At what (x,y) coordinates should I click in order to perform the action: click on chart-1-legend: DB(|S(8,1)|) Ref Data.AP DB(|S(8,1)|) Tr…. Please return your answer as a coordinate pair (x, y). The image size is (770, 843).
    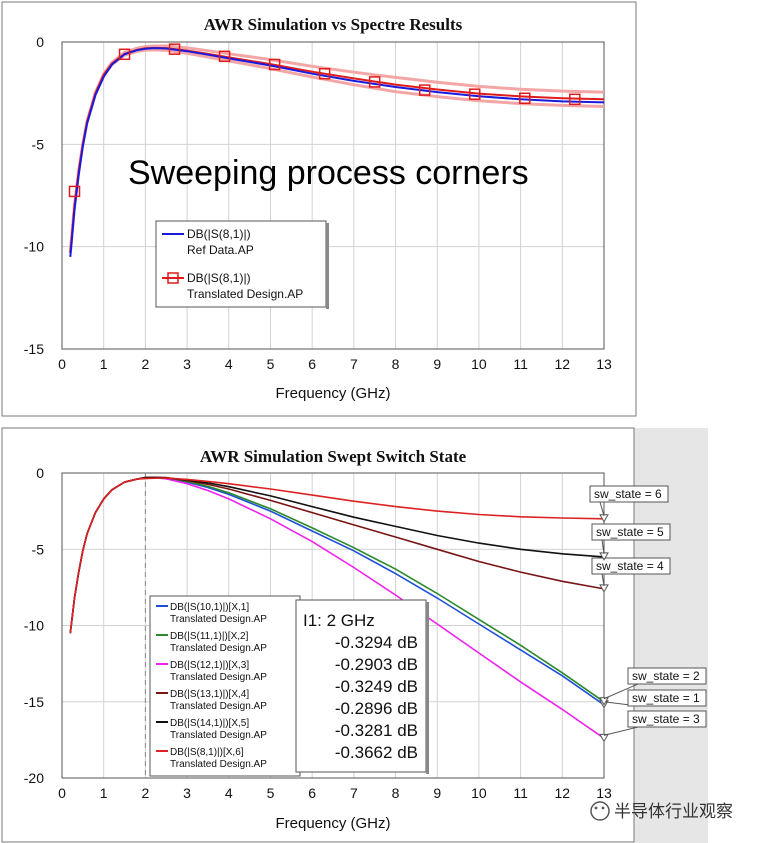
    Looking at the image, I should click on (242, 264).